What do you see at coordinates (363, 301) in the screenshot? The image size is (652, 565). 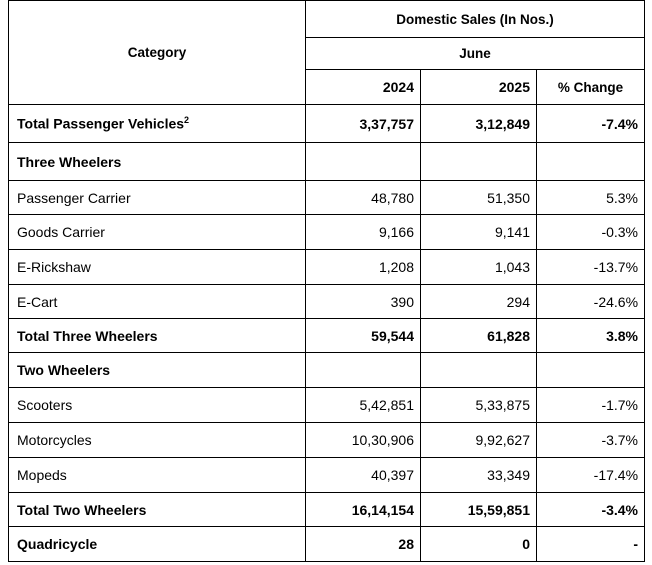 I see `value-cell: 390` at bounding box center [363, 301].